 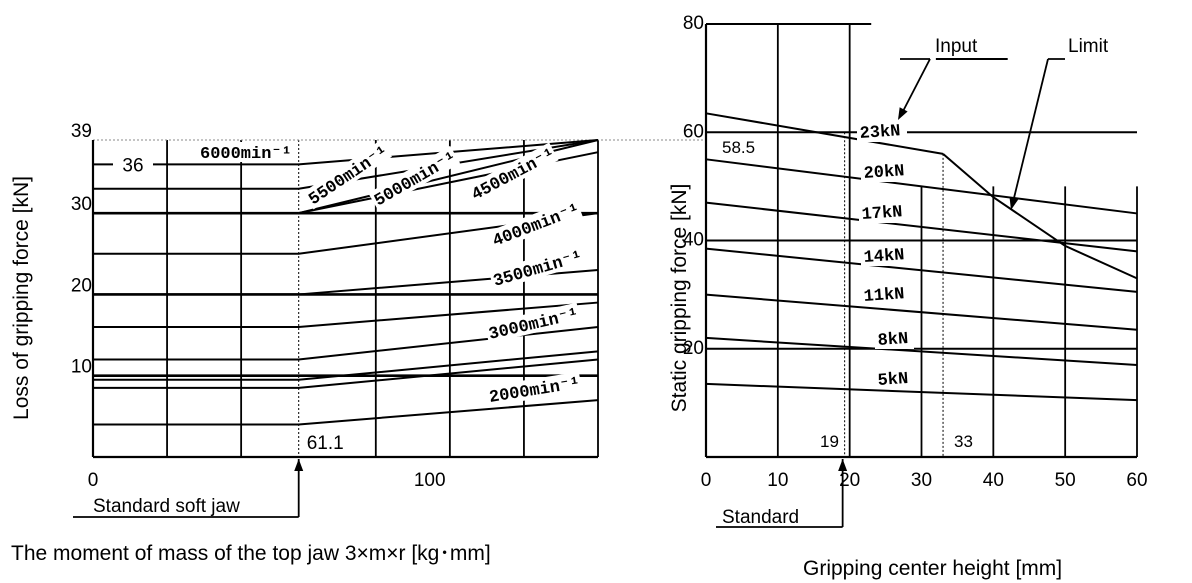 What do you see at coordinates (1088, 46) in the screenshot?
I see `limit-label: Limit` at bounding box center [1088, 46].